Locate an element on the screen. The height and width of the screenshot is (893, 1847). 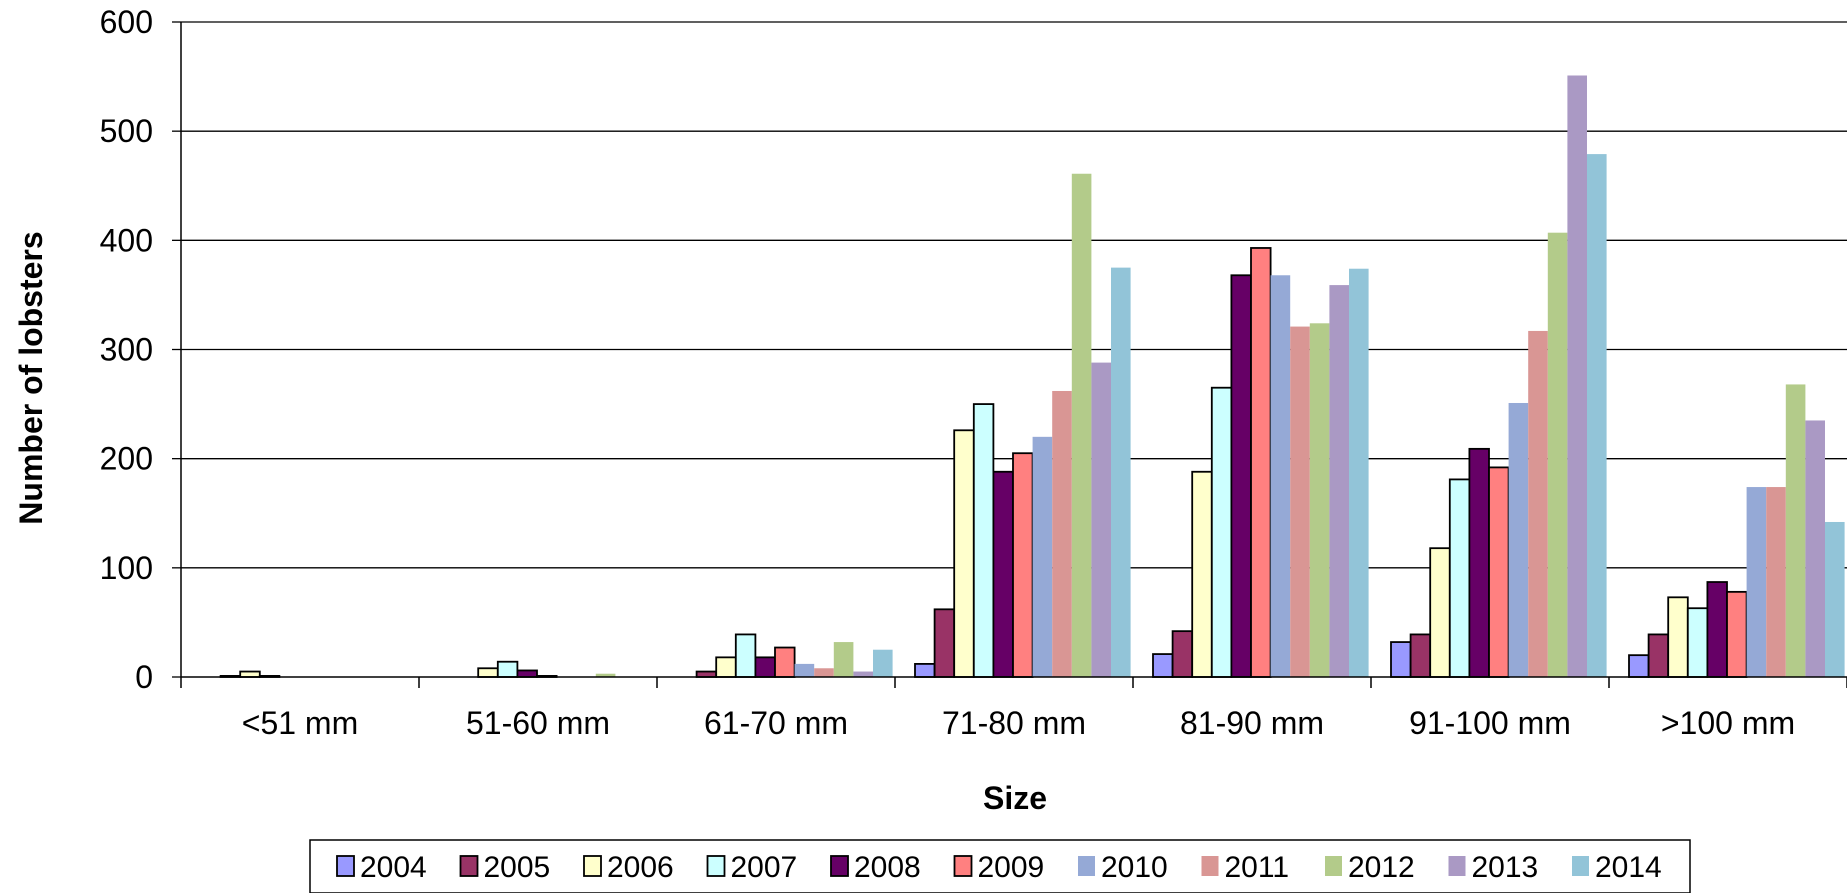
legend-item-2012: 2012 is located at coordinates (1370, 867).